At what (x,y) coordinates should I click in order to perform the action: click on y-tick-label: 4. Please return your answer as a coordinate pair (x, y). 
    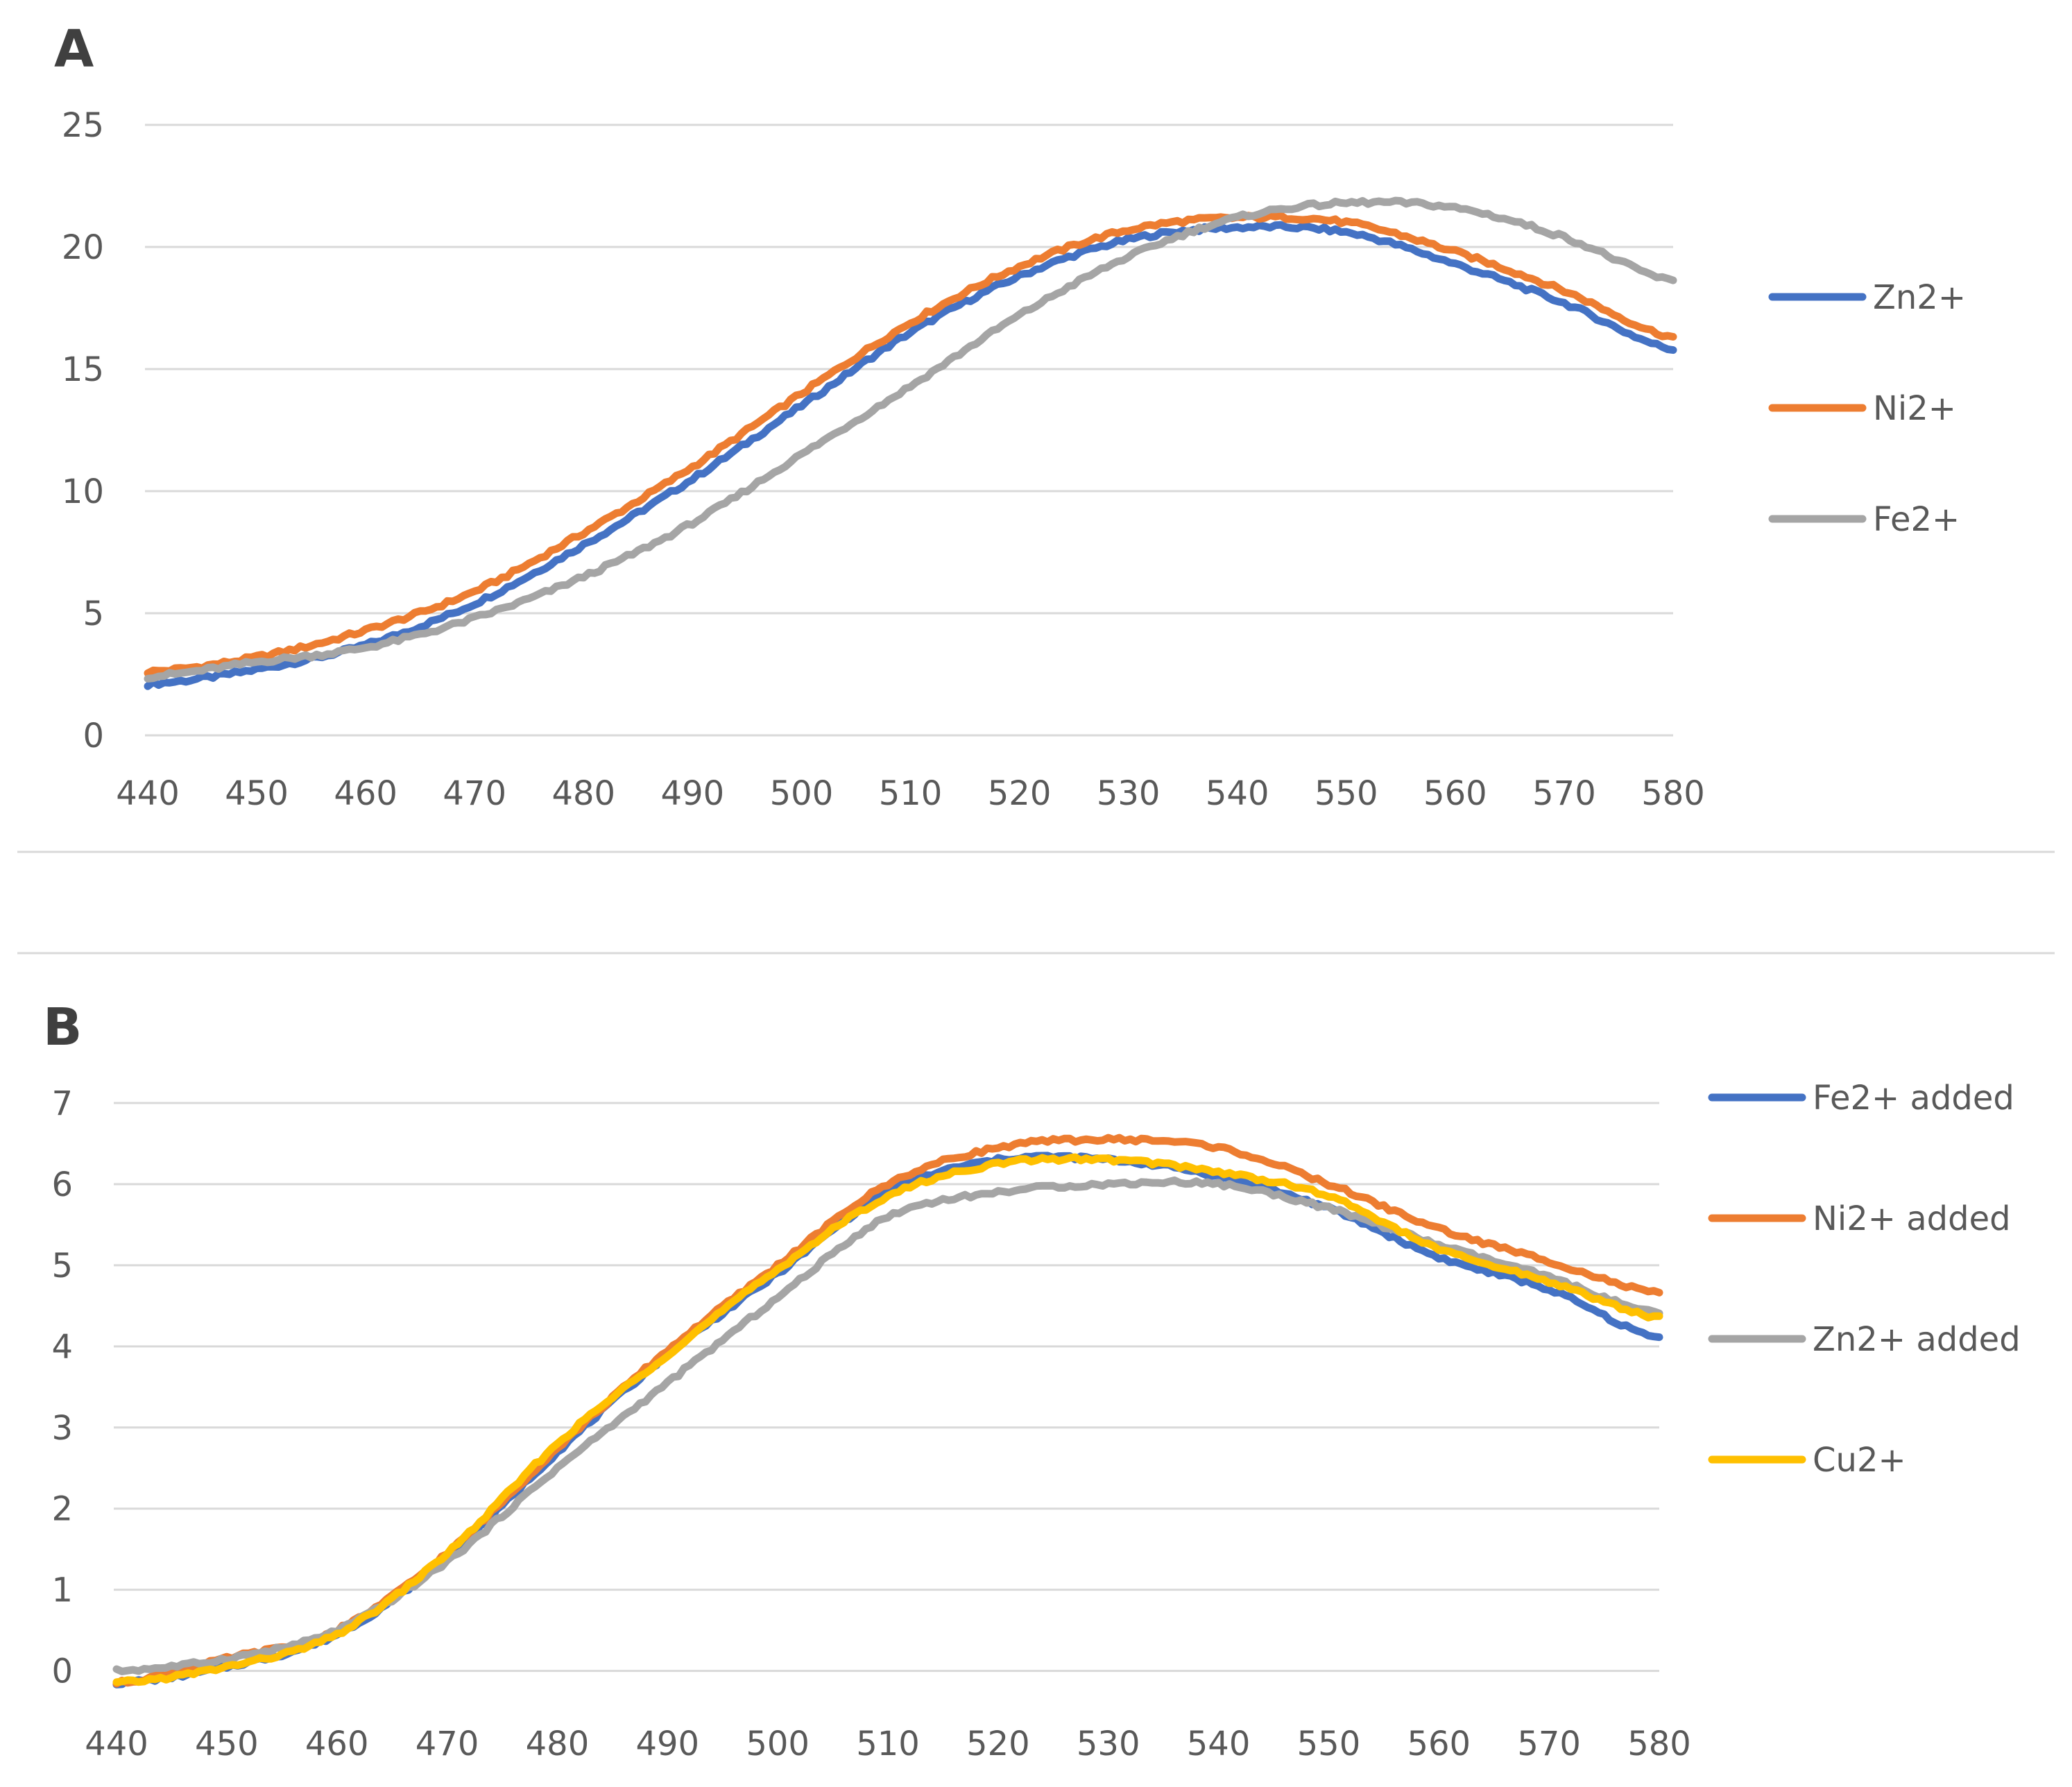
    Looking at the image, I should click on (62, 1347).